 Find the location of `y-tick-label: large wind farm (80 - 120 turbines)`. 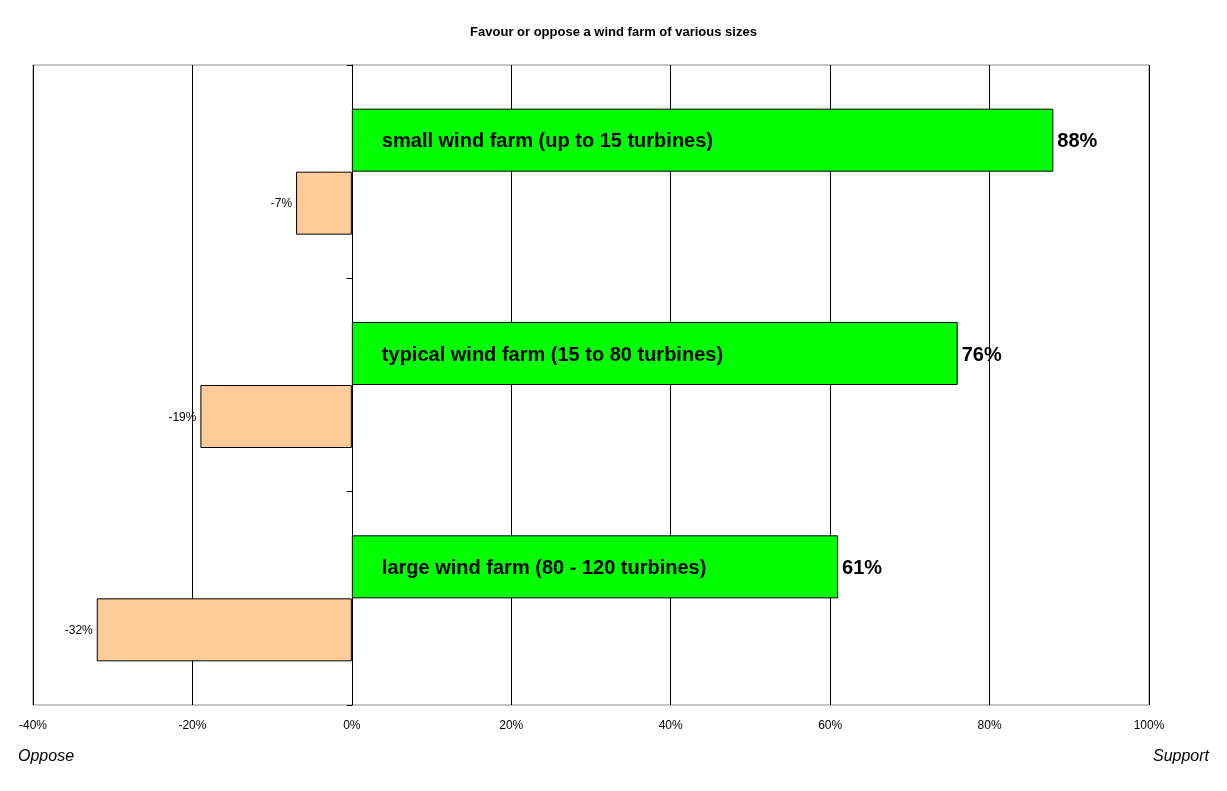

y-tick-label: large wind farm (80 - 120 turbines) is located at coordinates (544, 566).